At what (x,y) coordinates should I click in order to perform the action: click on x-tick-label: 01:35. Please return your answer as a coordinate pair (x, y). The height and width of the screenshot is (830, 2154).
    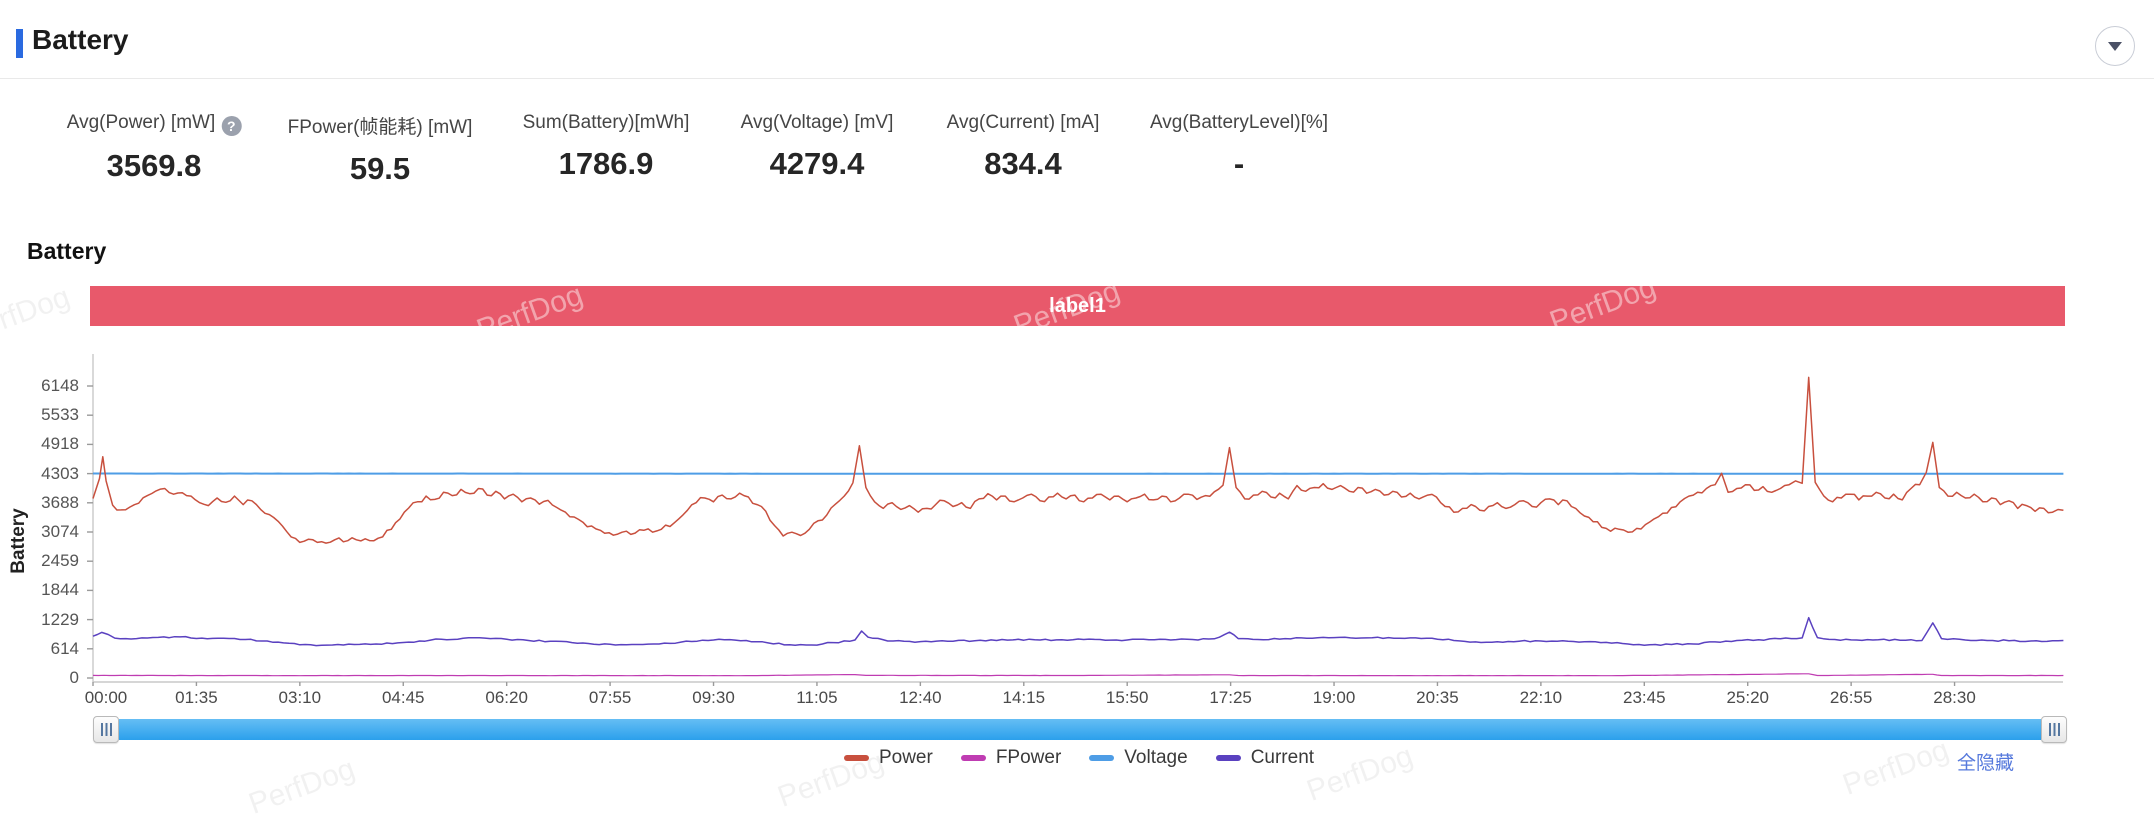
    Looking at the image, I should click on (196, 697).